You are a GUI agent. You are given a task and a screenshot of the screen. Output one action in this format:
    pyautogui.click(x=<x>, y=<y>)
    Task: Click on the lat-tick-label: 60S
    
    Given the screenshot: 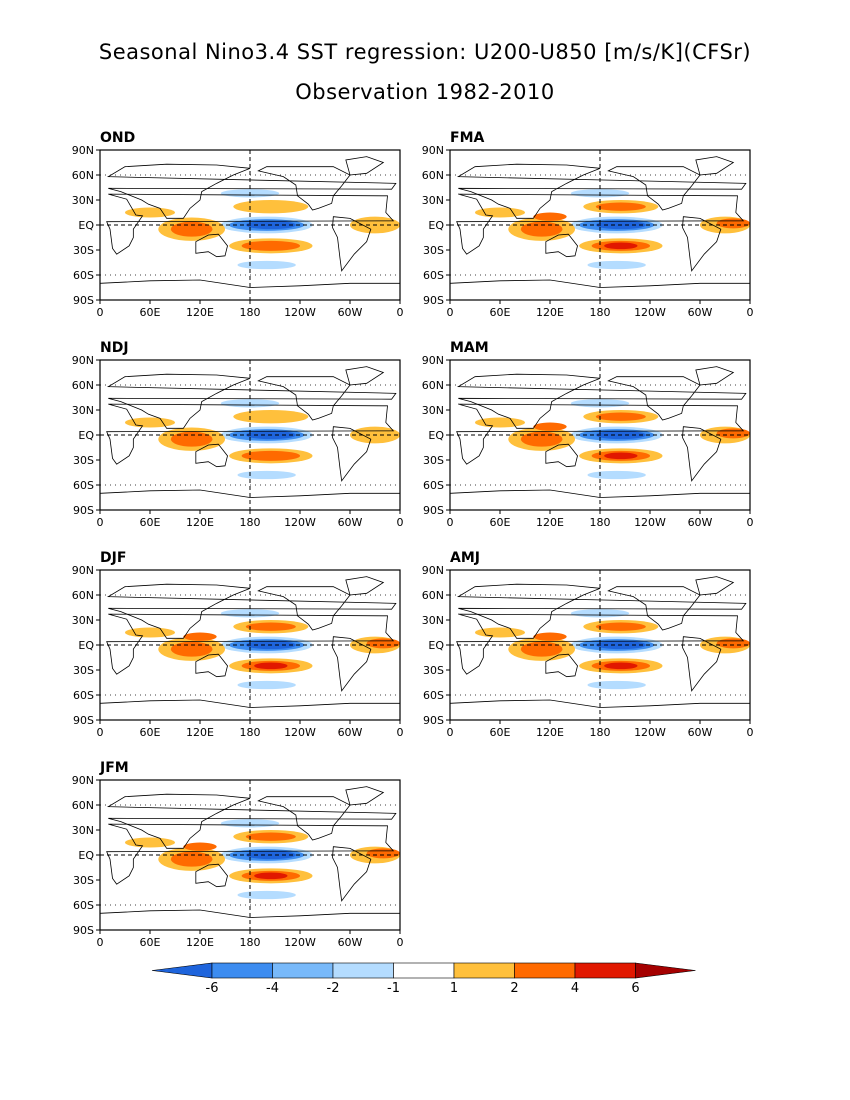 What is the action you would take?
    pyautogui.click(x=433, y=485)
    